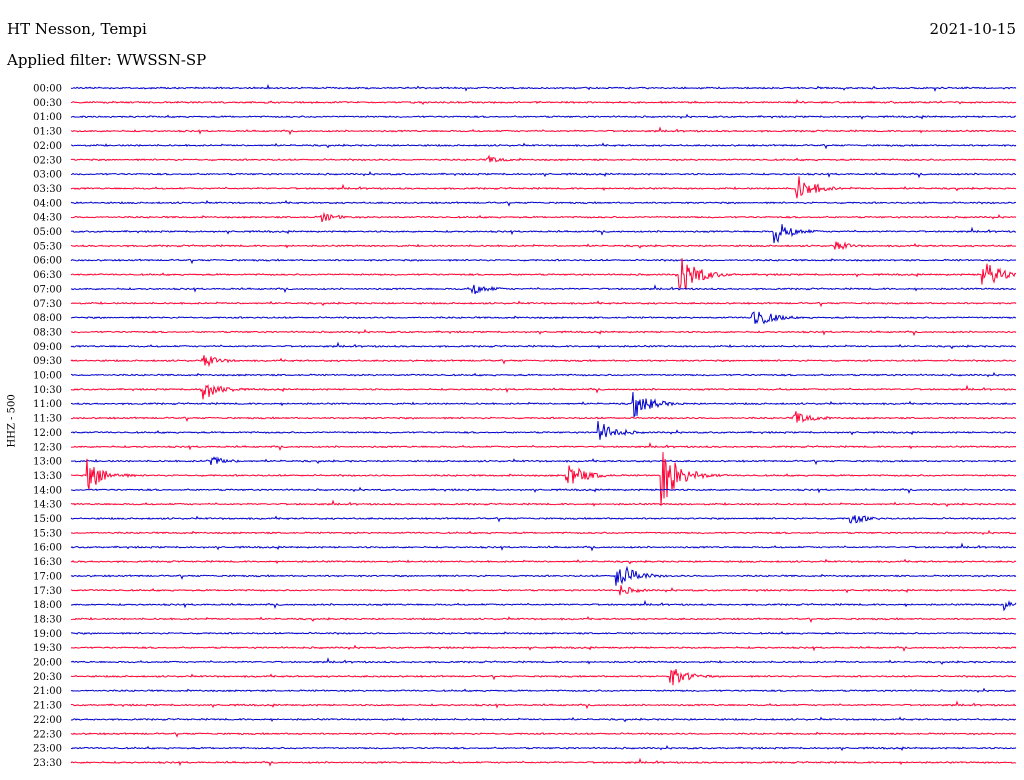 The image size is (1024, 780). I want to click on time-label: 13:30, so click(47, 476).